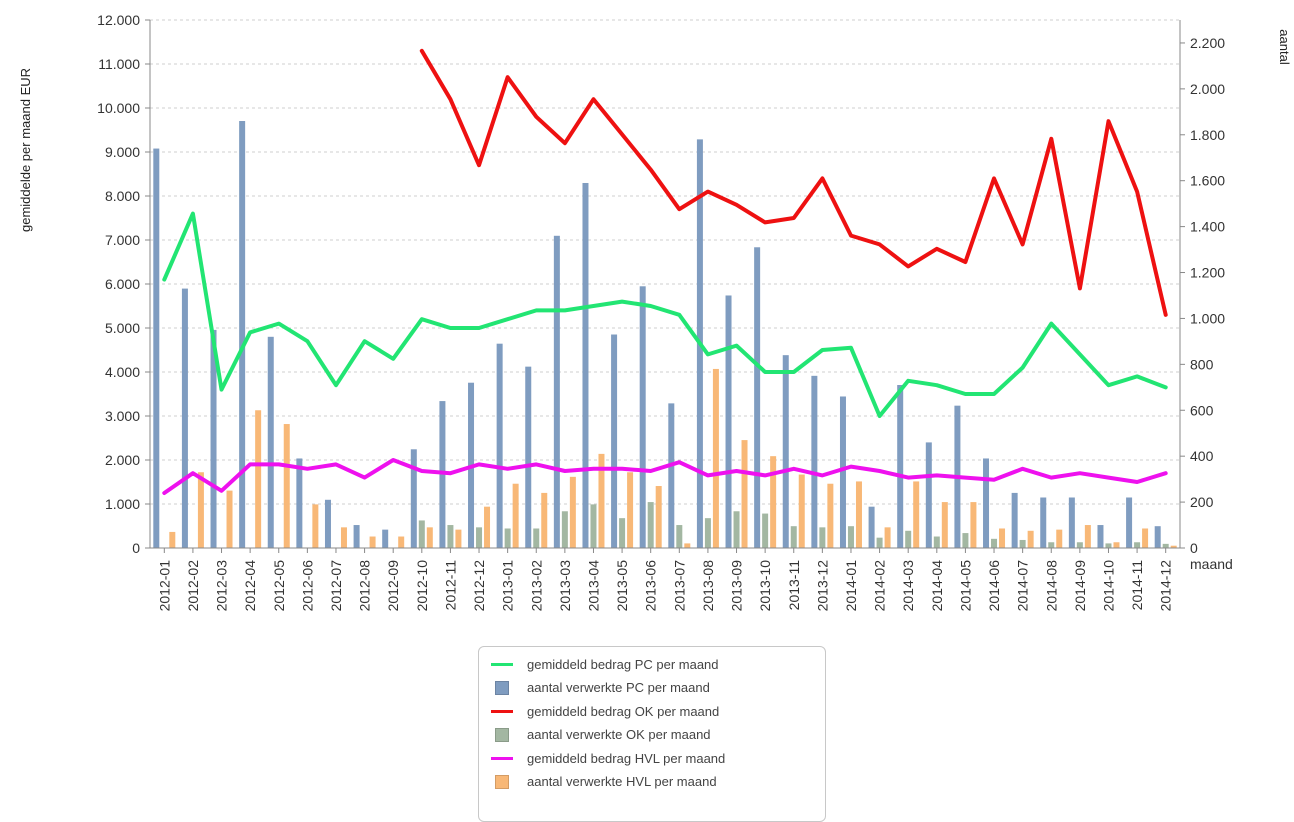 The height and width of the screenshot is (822, 1294). Describe the element at coordinates (794, 585) in the screenshot. I see `x-tick-label: 2013-11` at that location.